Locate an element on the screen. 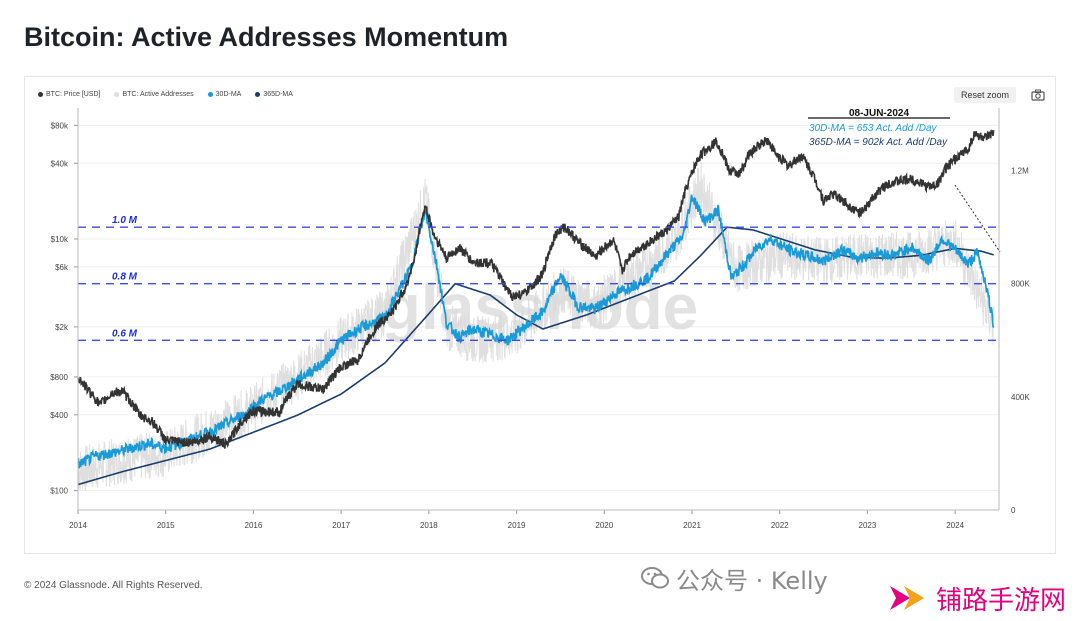 Image resolution: width=1080 pixels, height=621 pixels. threshold-label: 0.6 M is located at coordinates (125, 333).